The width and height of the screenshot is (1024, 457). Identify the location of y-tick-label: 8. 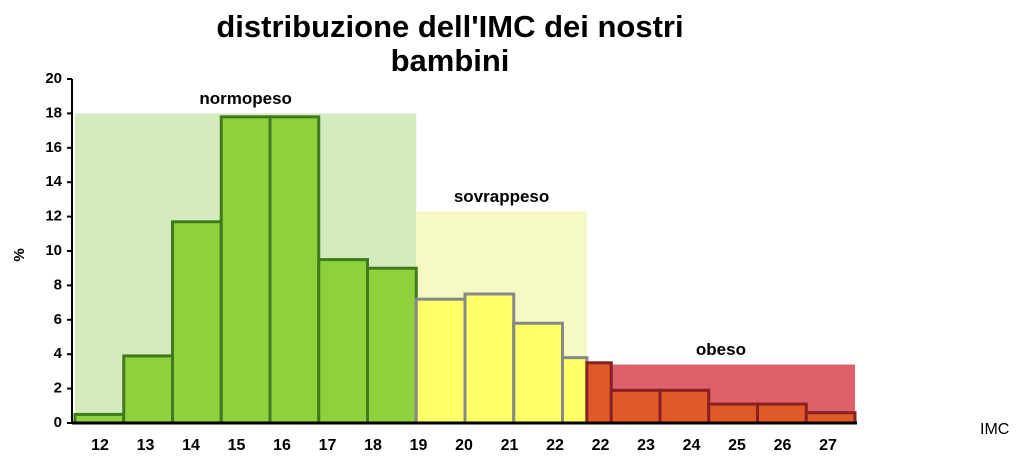
(58, 284).